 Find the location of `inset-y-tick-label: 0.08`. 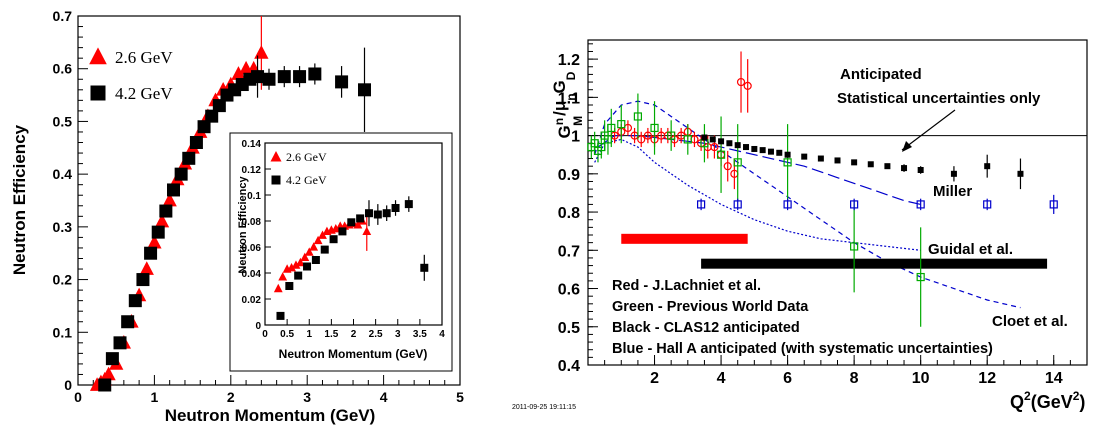

inset-y-tick-label: 0.08 is located at coordinates (252, 222).